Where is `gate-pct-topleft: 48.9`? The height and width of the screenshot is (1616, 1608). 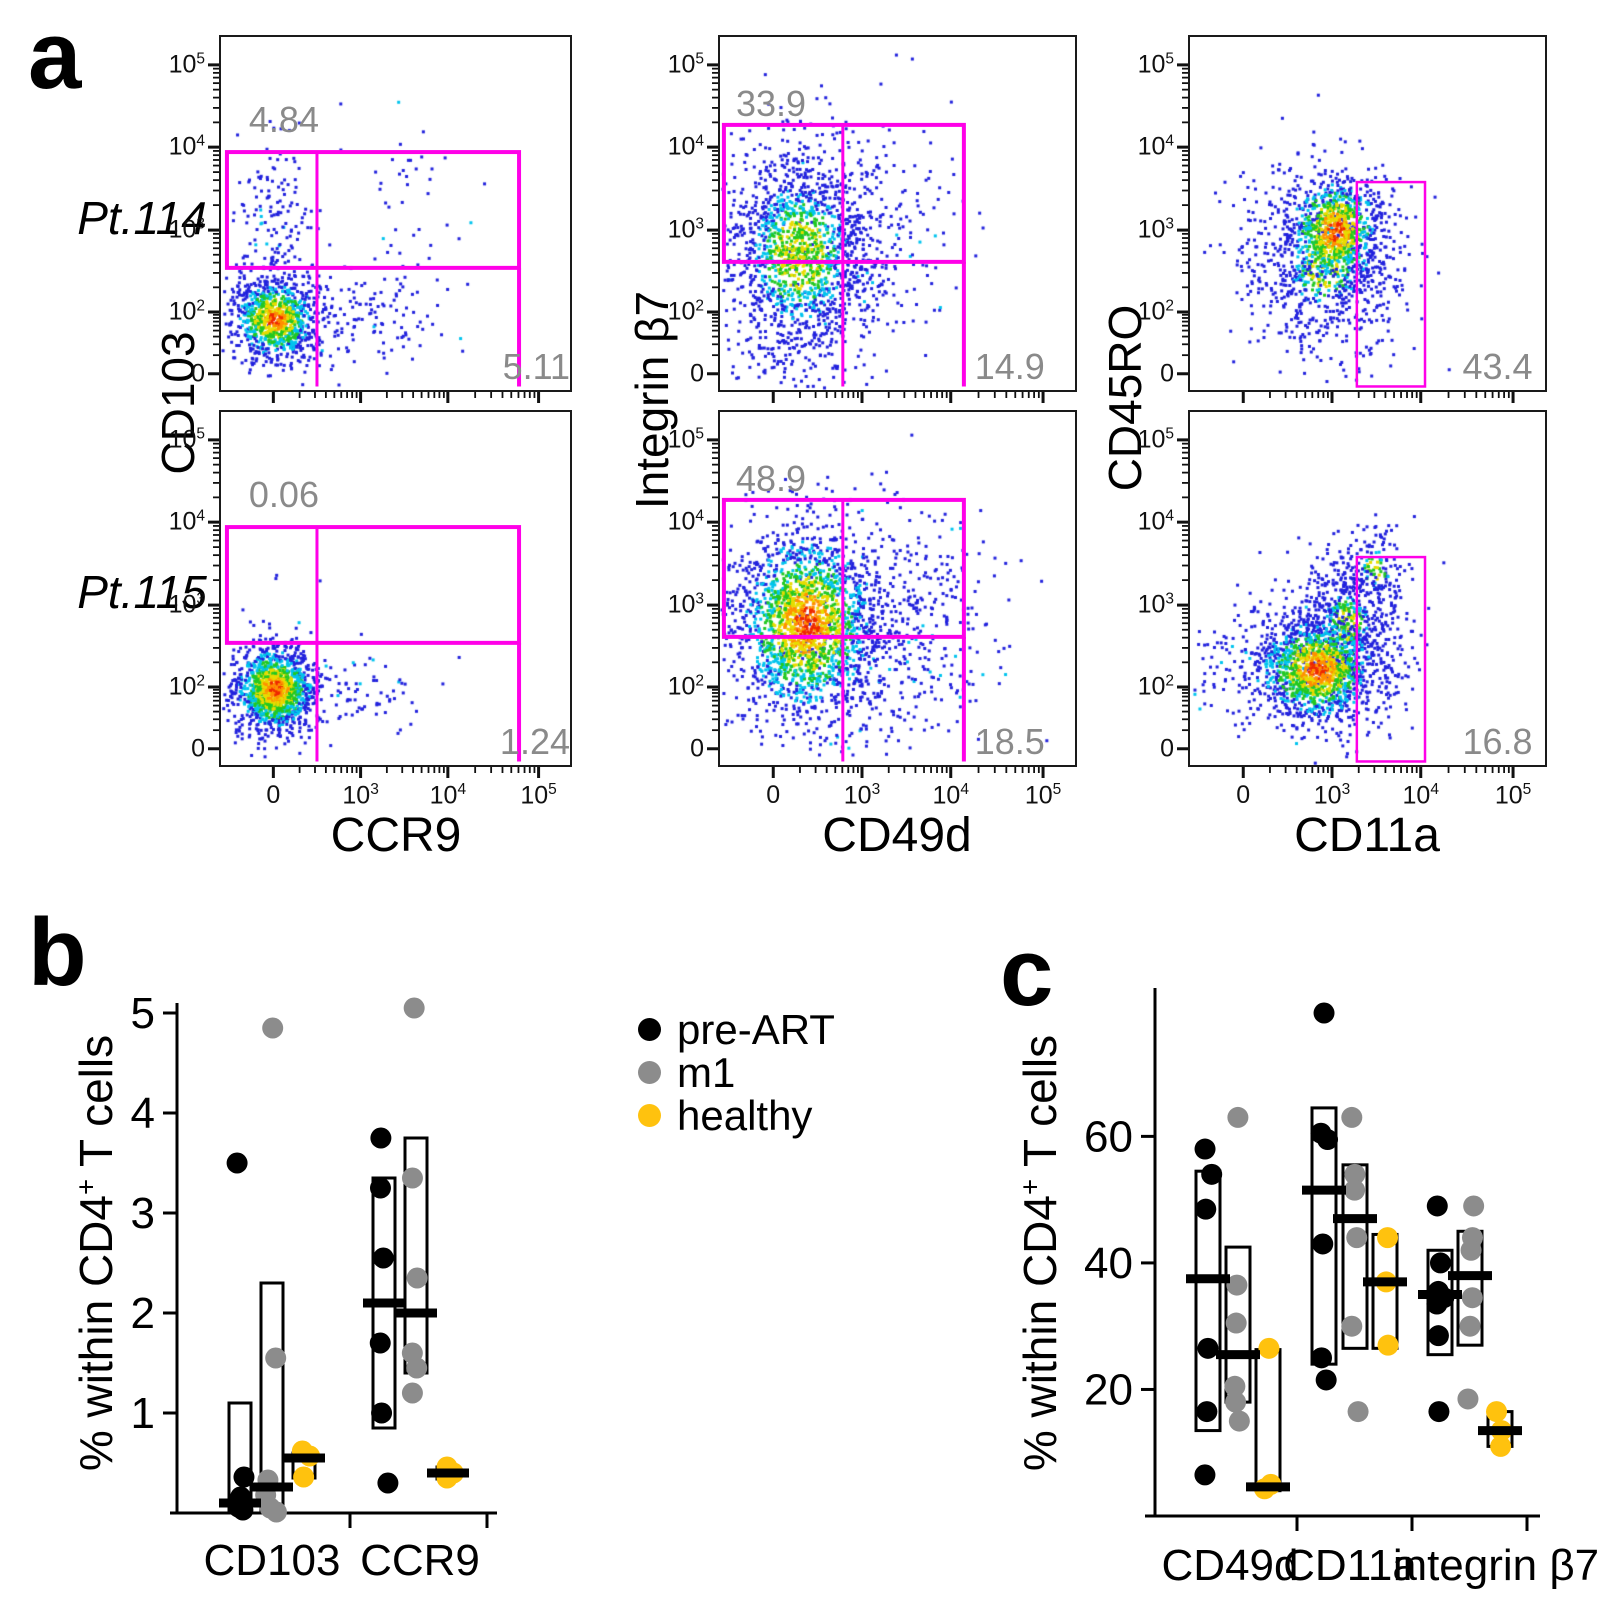
gate-pct-topleft: 48.9 is located at coordinates (771, 478).